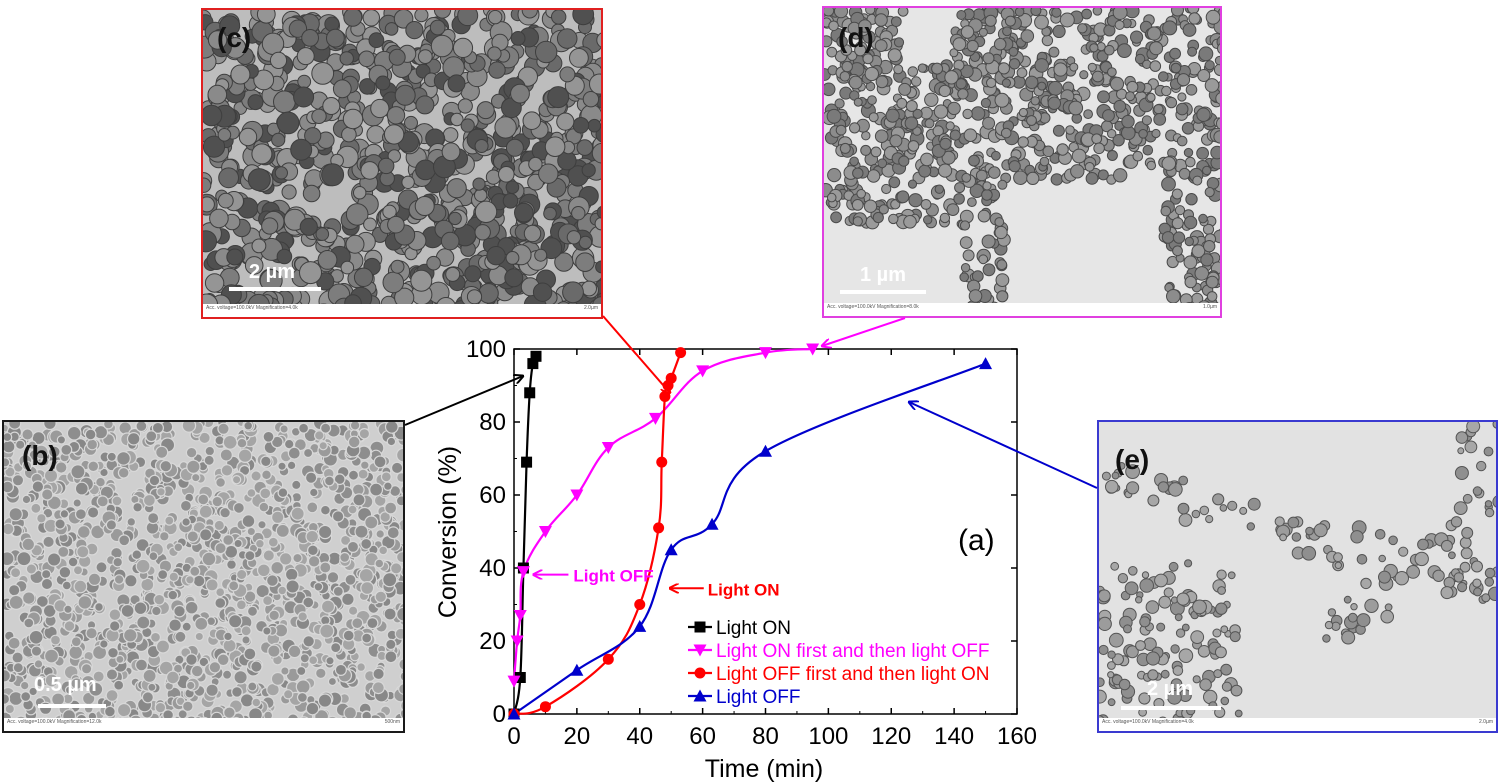  I want to click on info-left-b: Acc. voltage=100.0kV Magnification=12.0k, so click(54, 722).